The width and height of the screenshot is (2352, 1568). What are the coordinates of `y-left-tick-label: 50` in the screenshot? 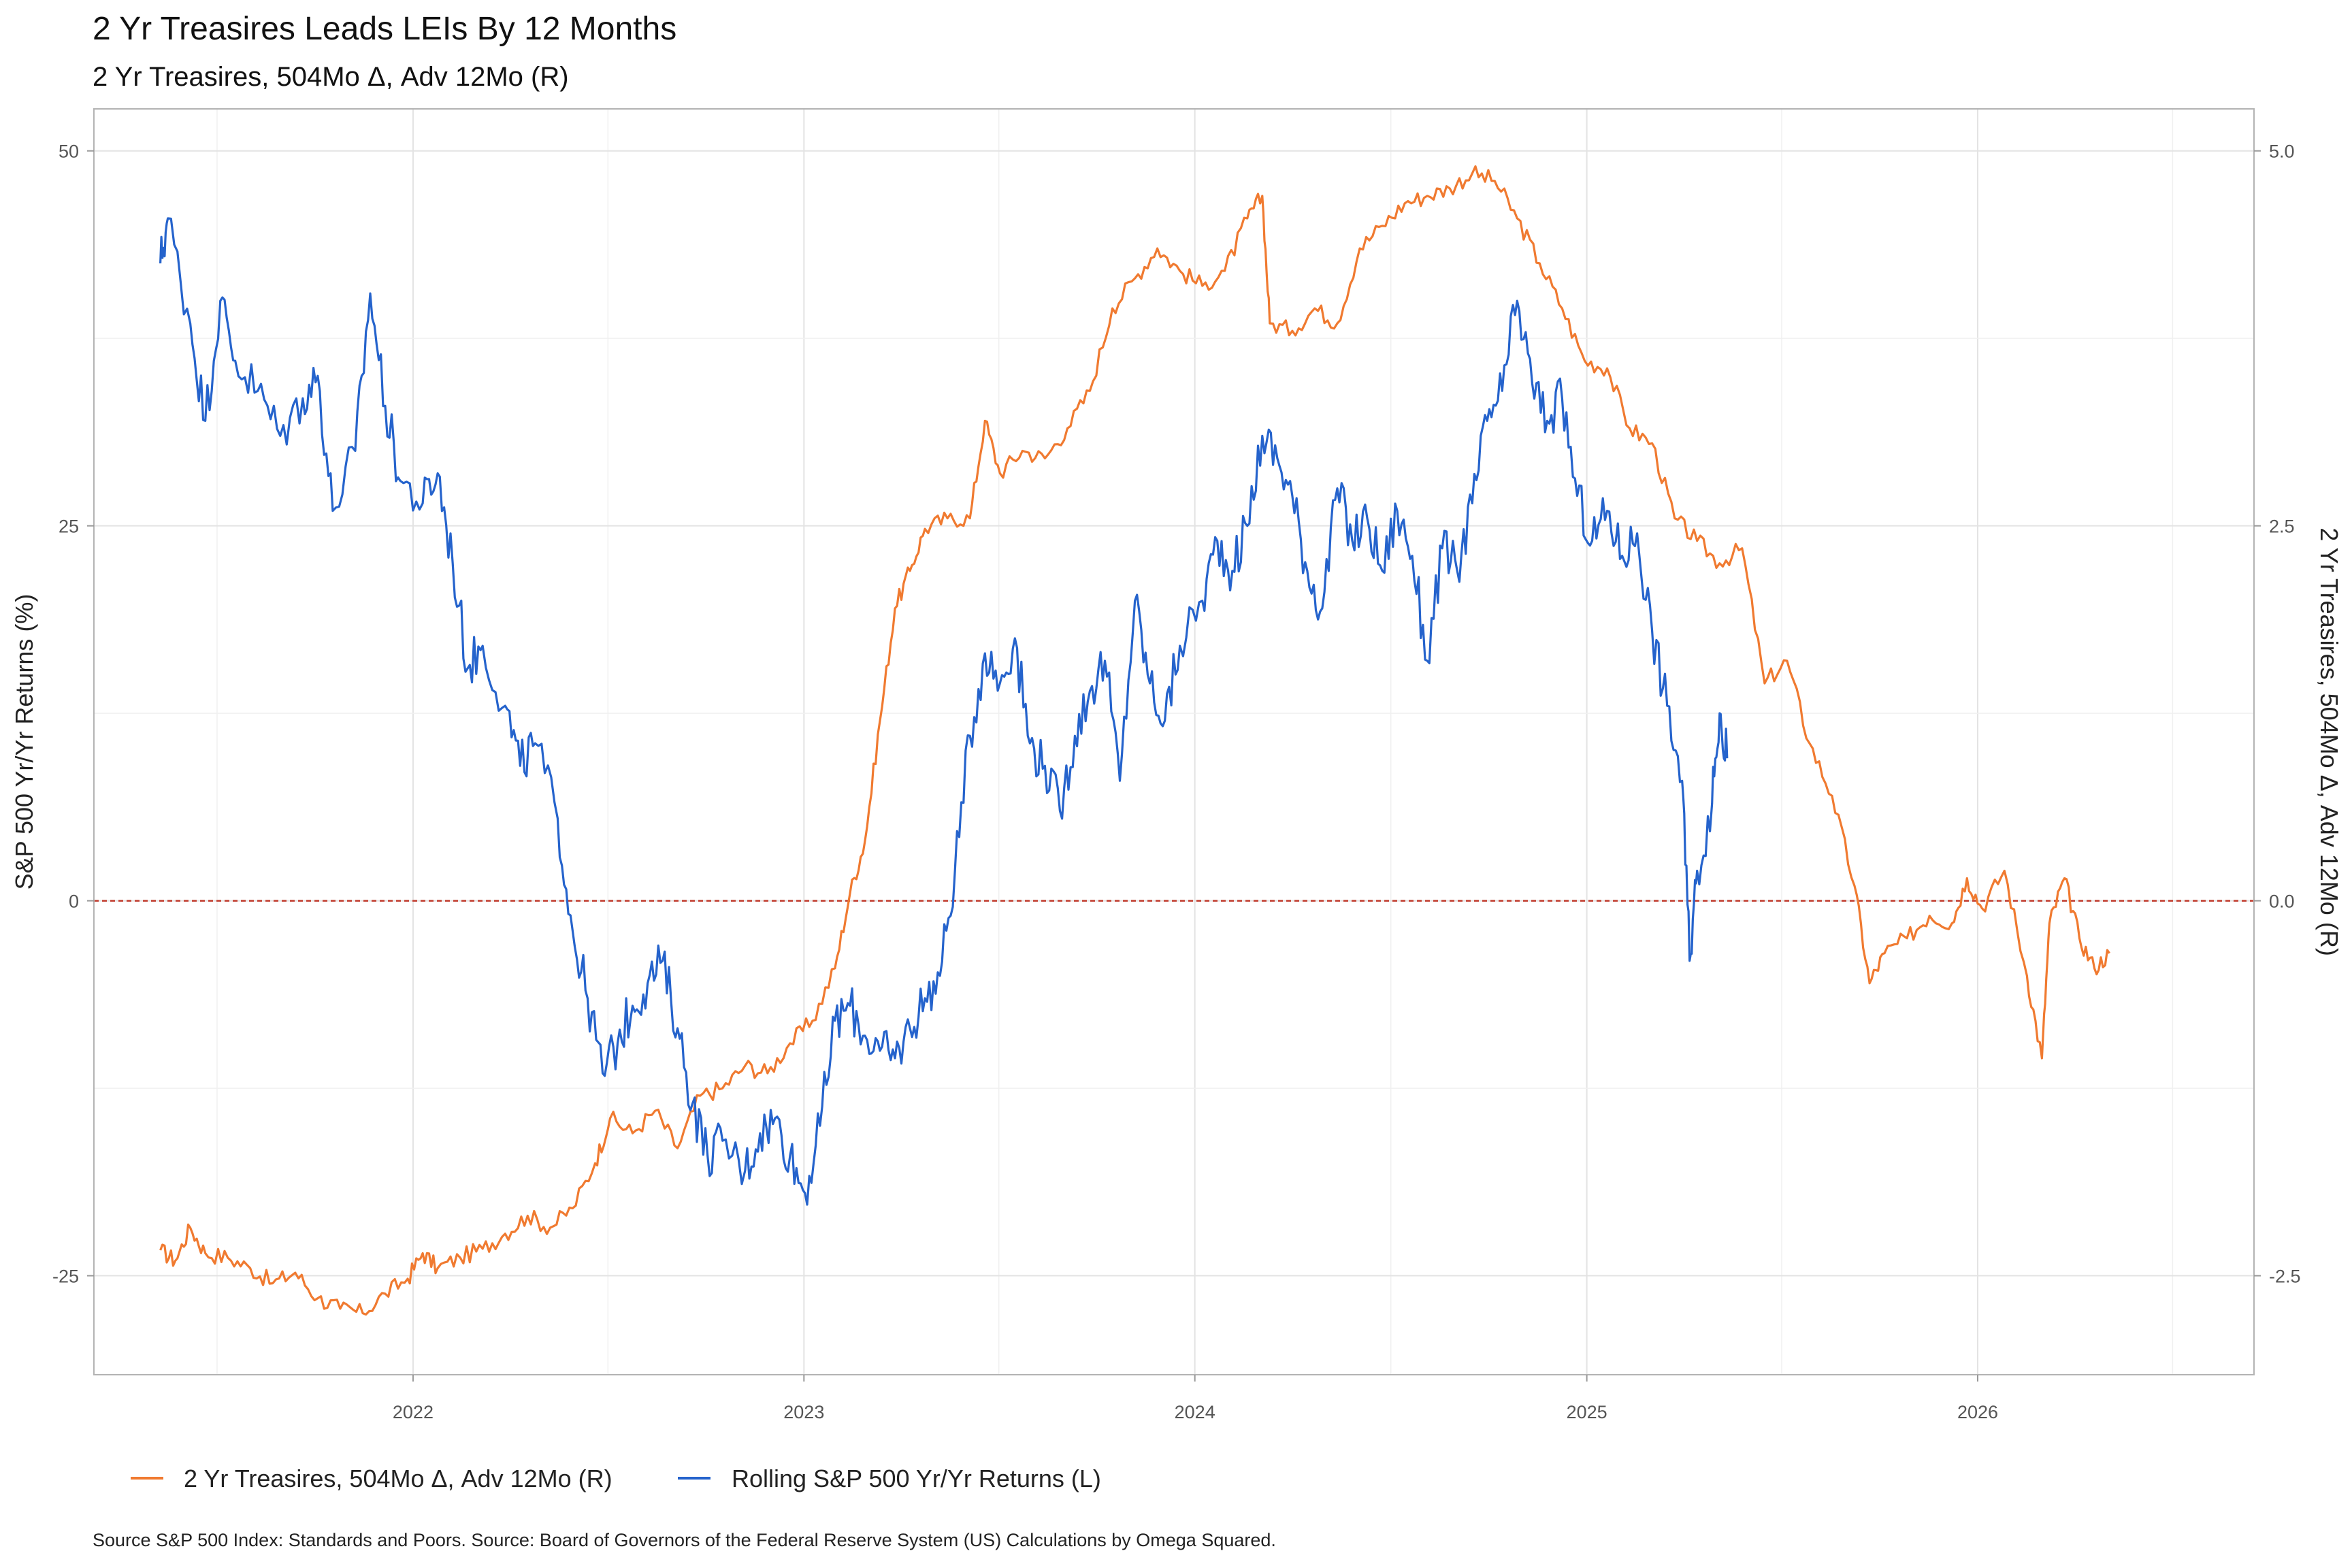 It's located at (69, 152).